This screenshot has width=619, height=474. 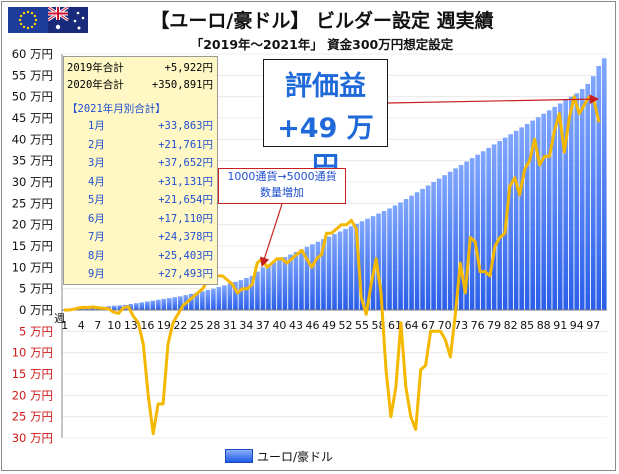 What do you see at coordinates (325, 86) in the screenshot?
I see `unrealized-profit-label: 評価益` at bounding box center [325, 86].